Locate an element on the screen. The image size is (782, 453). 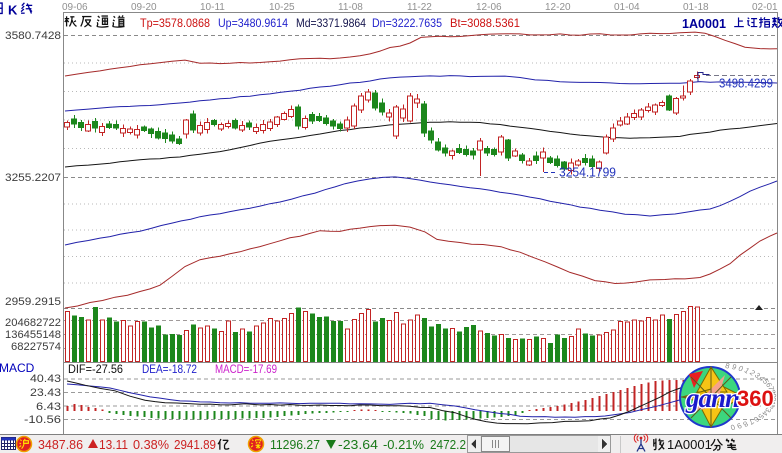
svg-text: 40.43 is located at coordinates (45, 379).